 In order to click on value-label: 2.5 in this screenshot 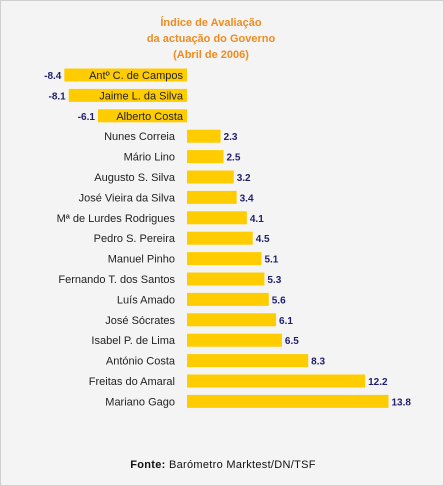, I will do `click(234, 158)`.